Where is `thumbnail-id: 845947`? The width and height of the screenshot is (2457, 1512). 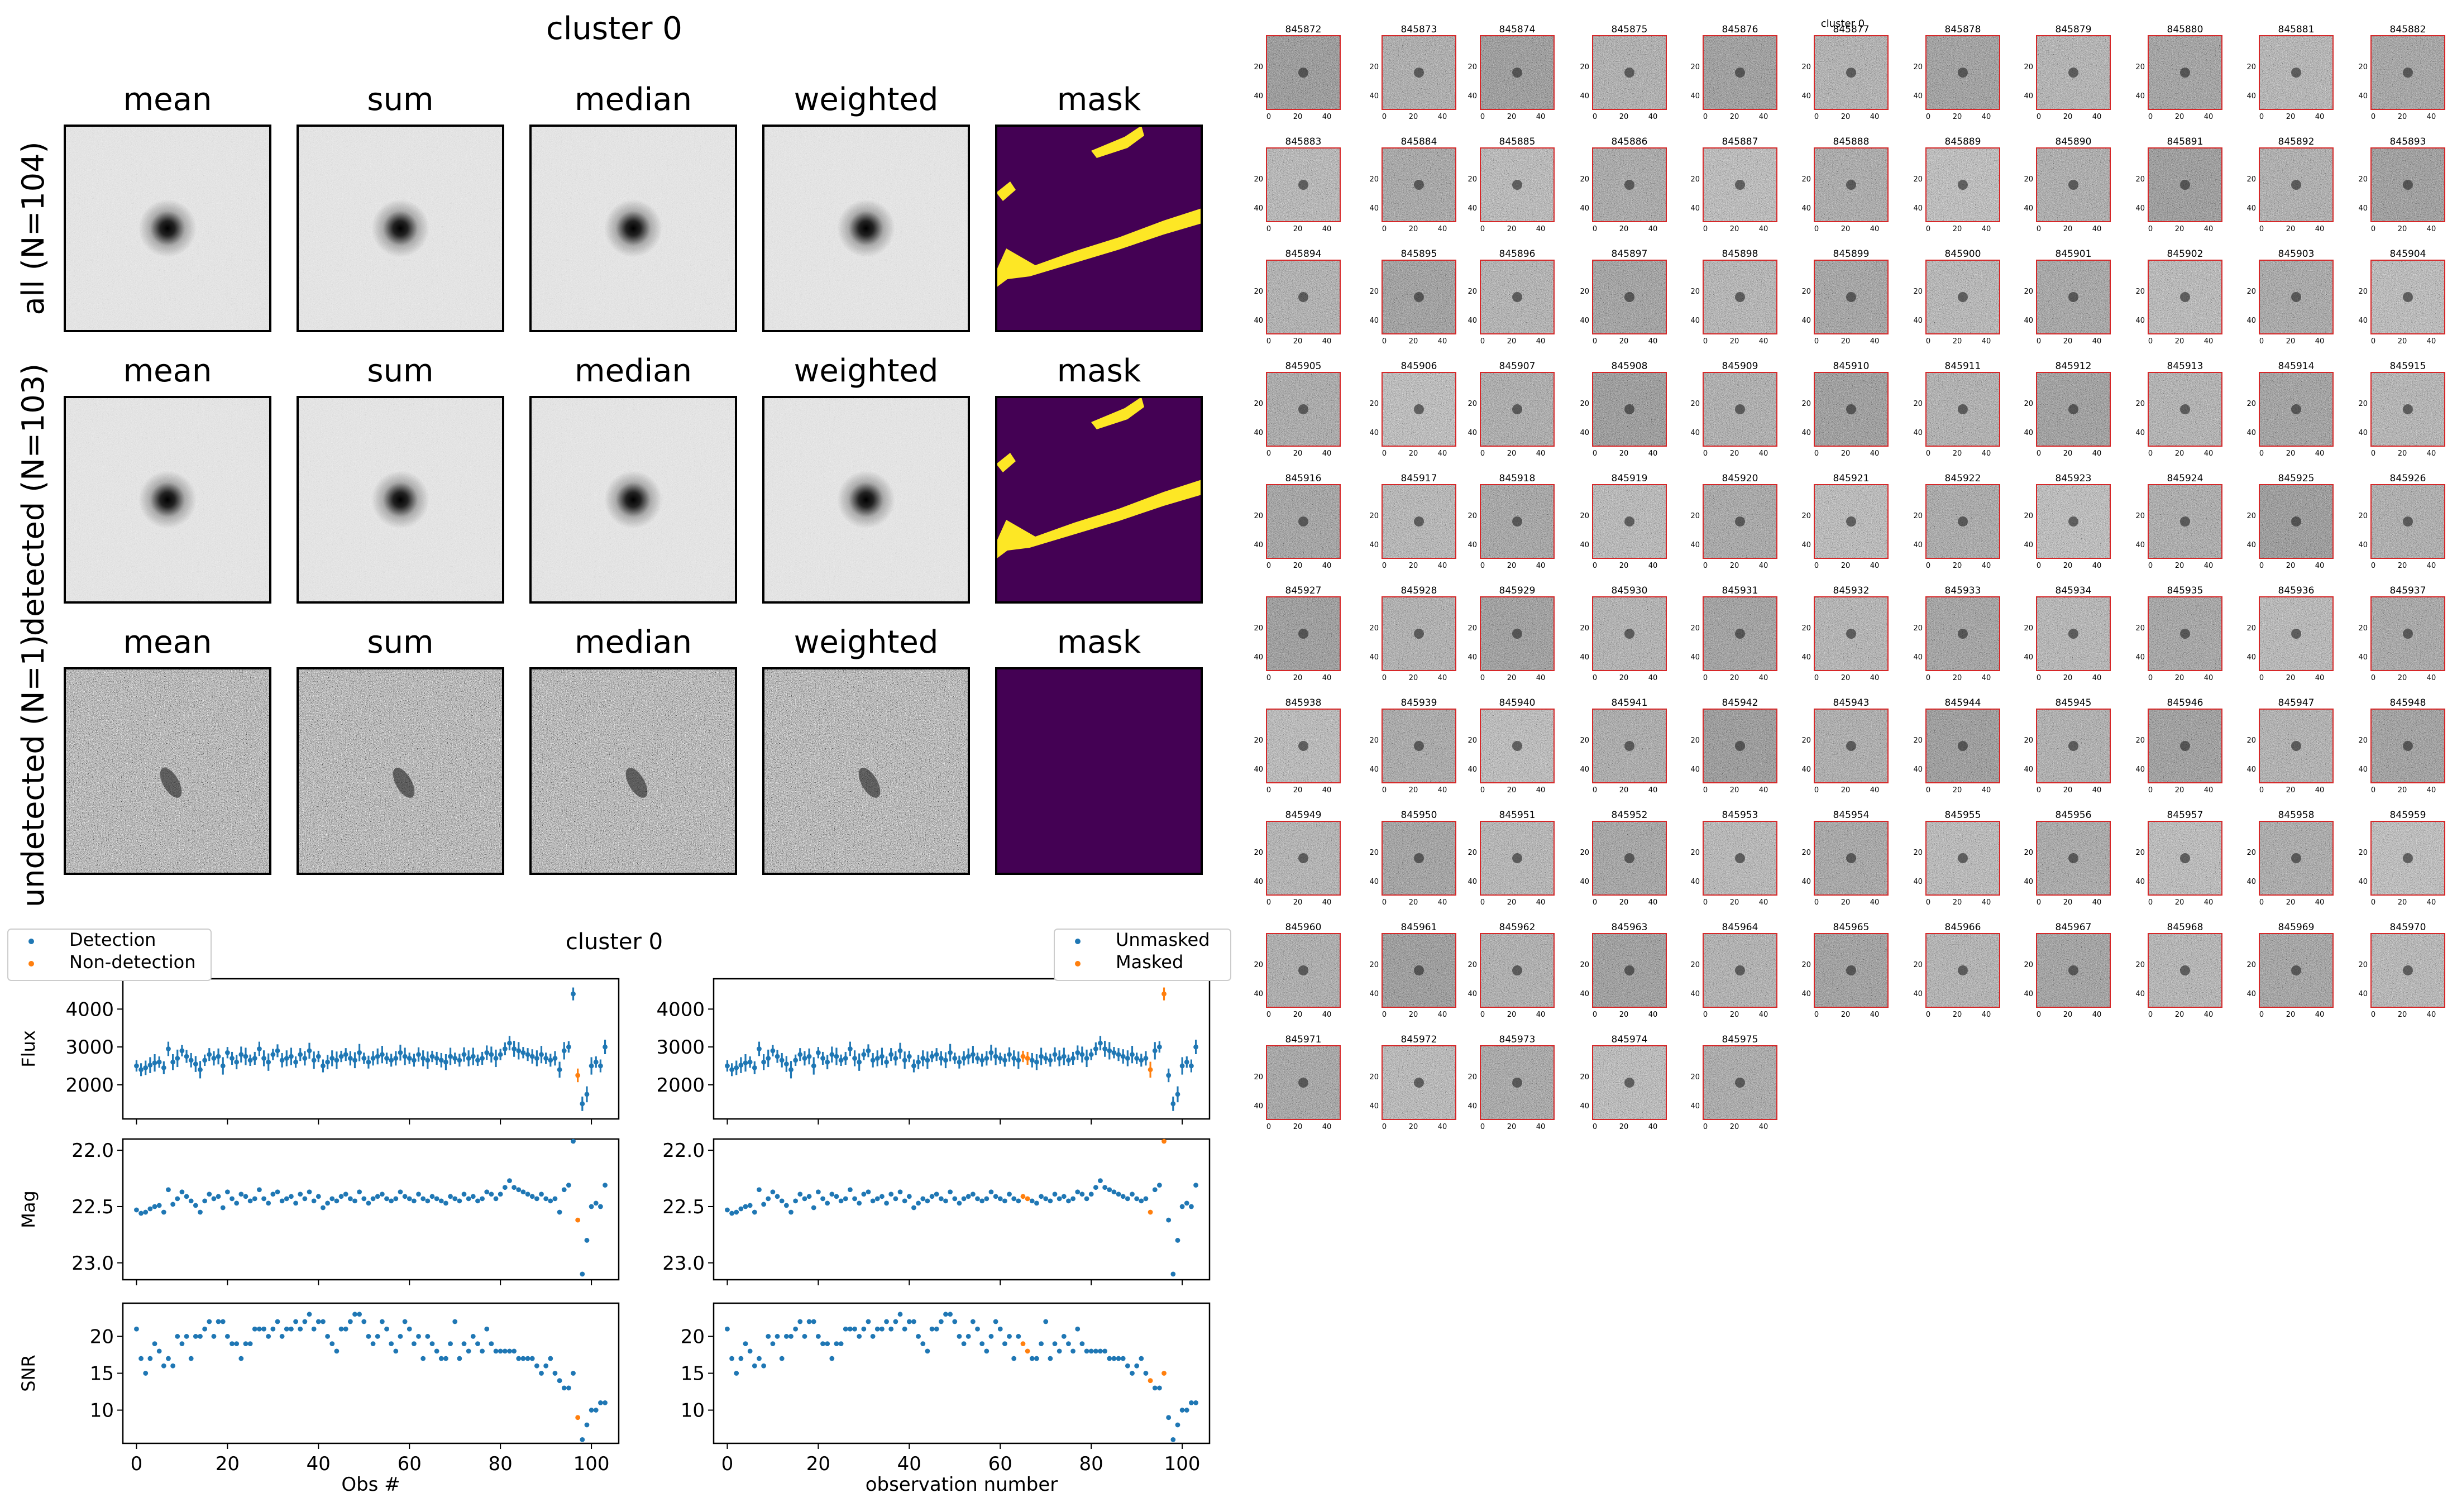 thumbnail-id: 845947 is located at coordinates (2296, 703).